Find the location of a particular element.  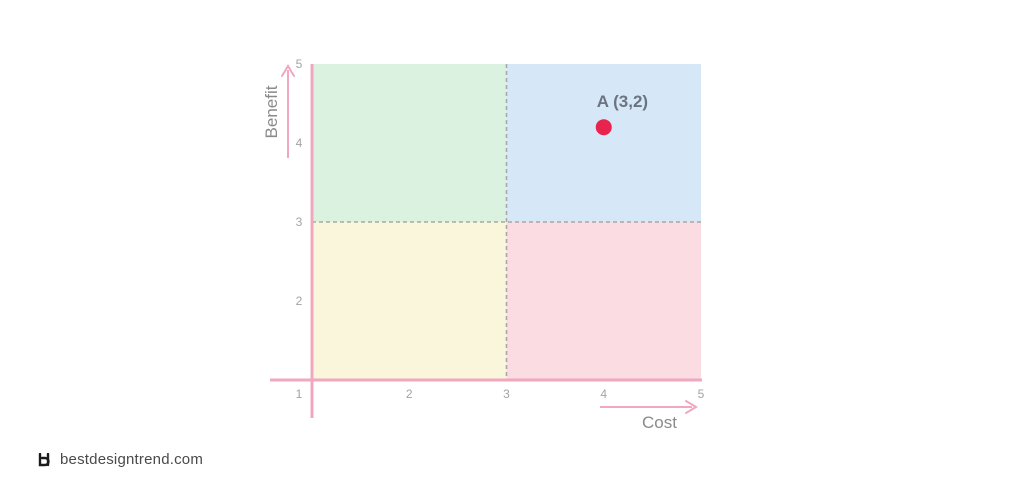

bd-logo-icon is located at coordinates (44, 459).